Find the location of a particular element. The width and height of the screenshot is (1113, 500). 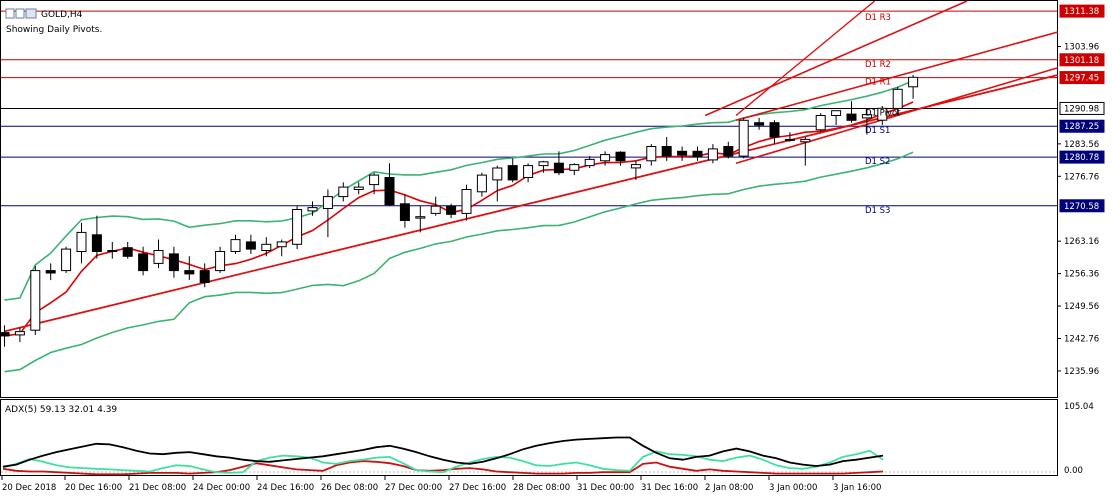

time-tick-label-6: 27 Dec 00:00 is located at coordinates (413, 488).